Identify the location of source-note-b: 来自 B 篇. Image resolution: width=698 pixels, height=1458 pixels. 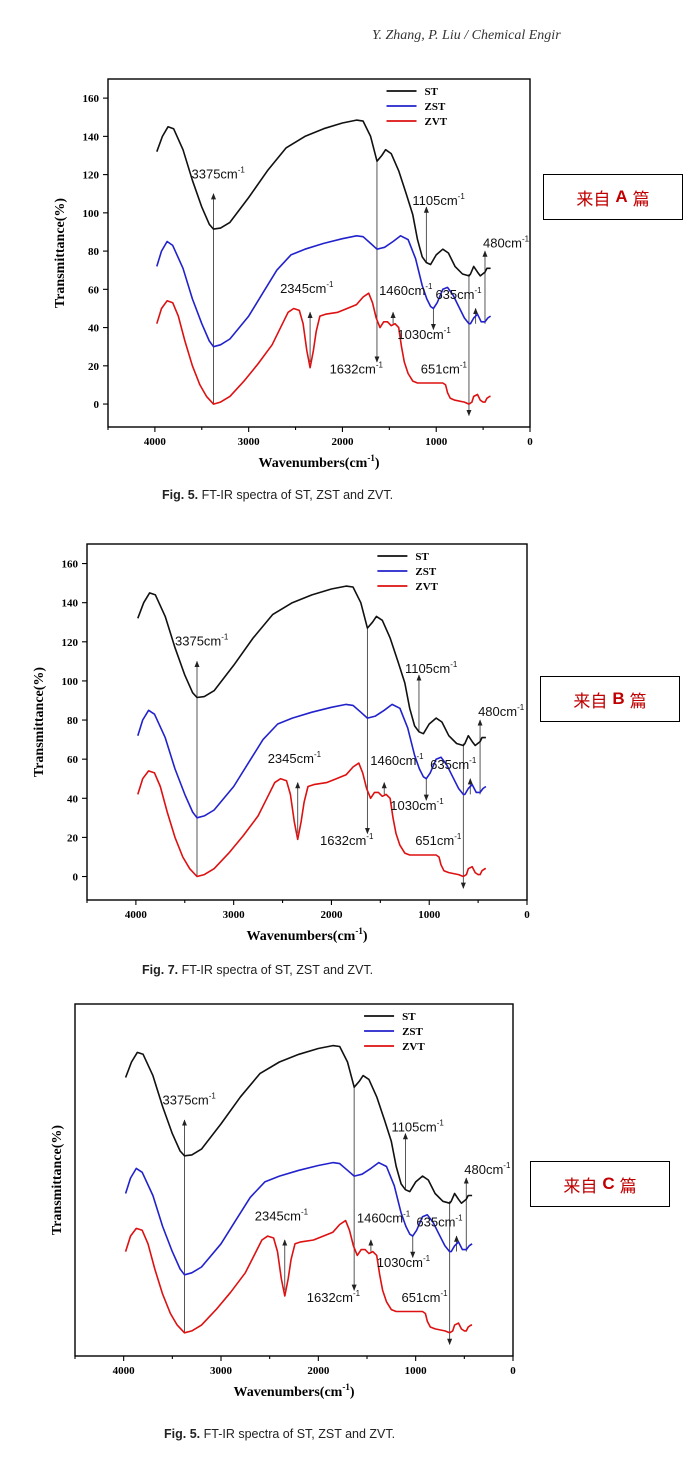
(610, 699).